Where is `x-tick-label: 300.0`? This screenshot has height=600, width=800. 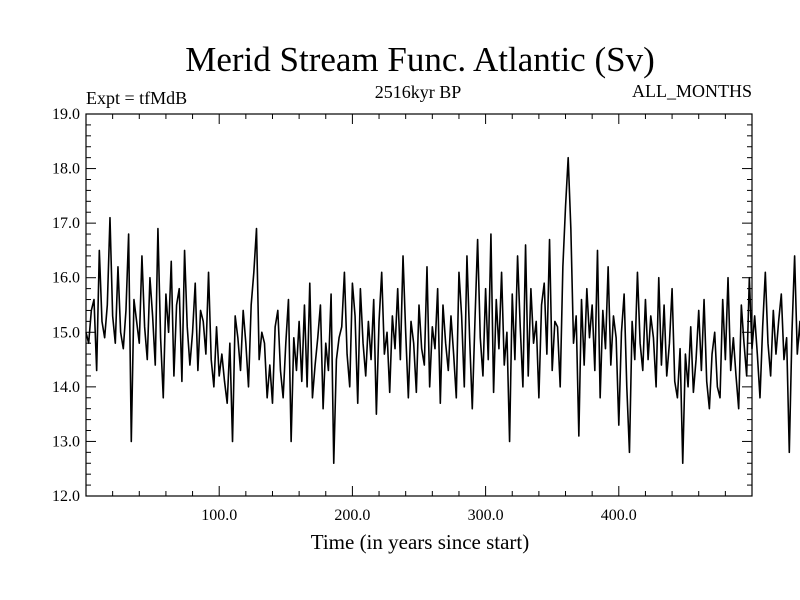
x-tick-label: 300.0 is located at coordinates (486, 515).